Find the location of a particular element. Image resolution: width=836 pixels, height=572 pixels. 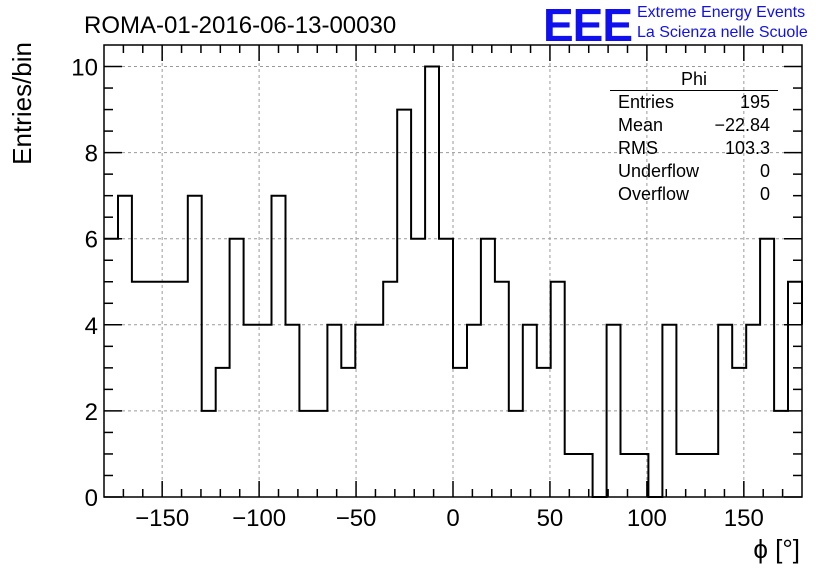

stats-label: Mean is located at coordinates (641, 125).